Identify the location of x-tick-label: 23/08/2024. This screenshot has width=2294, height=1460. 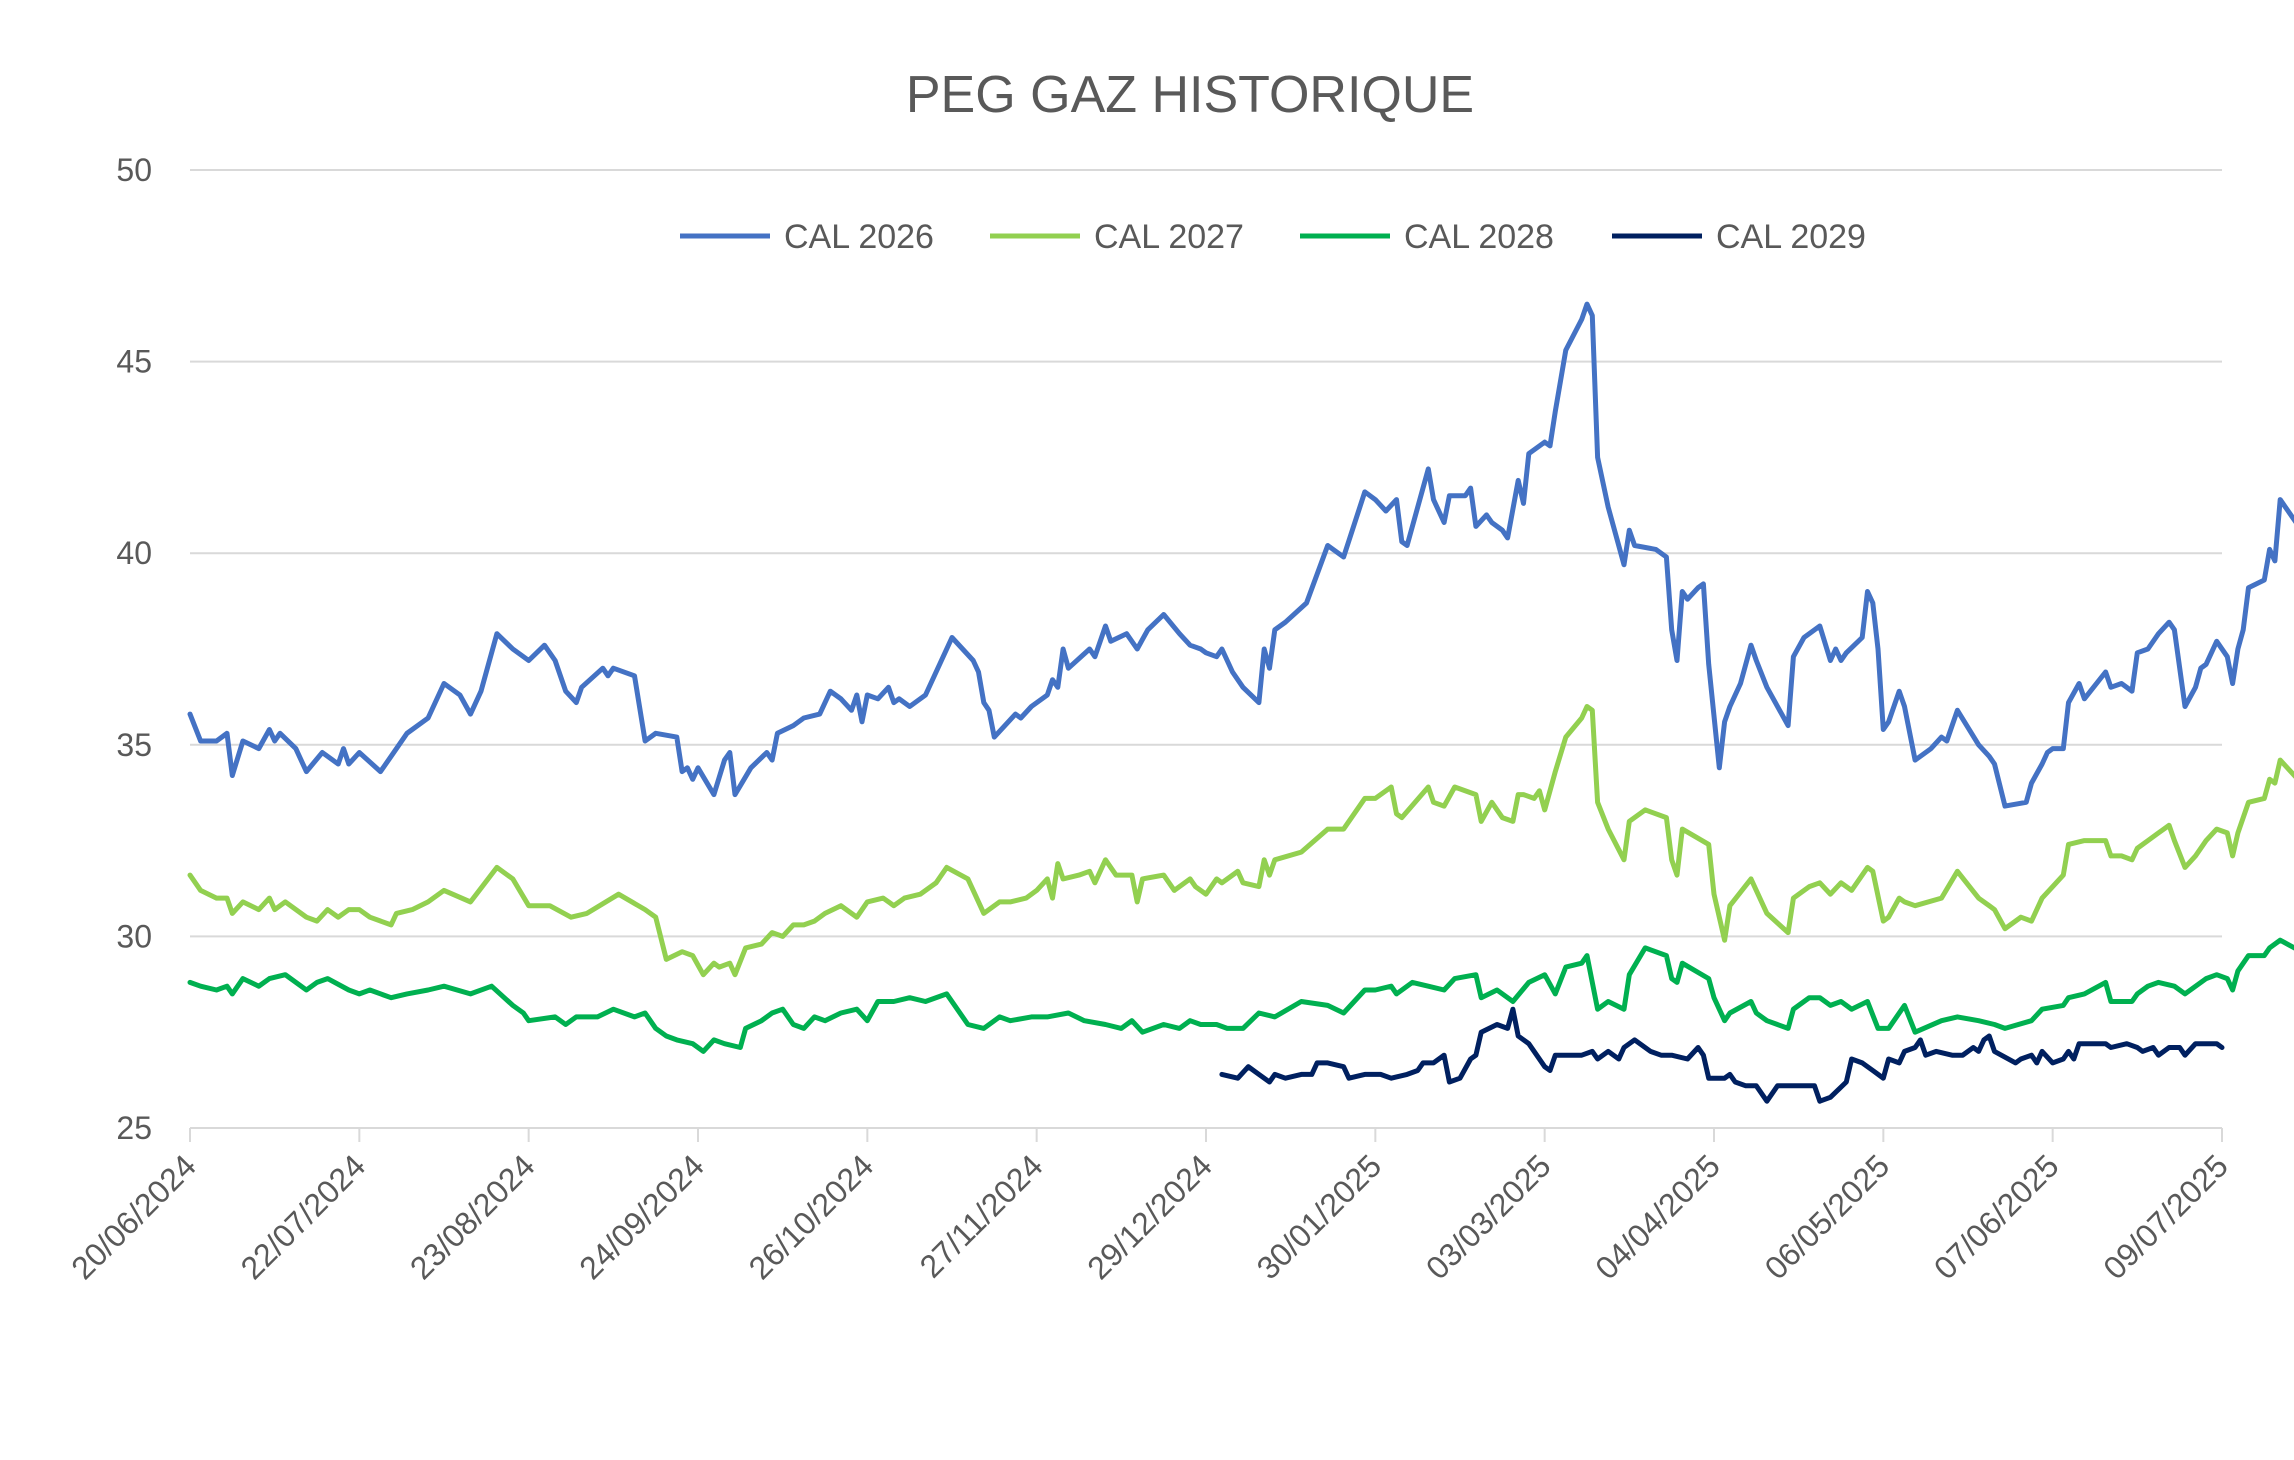
(472, 1216).